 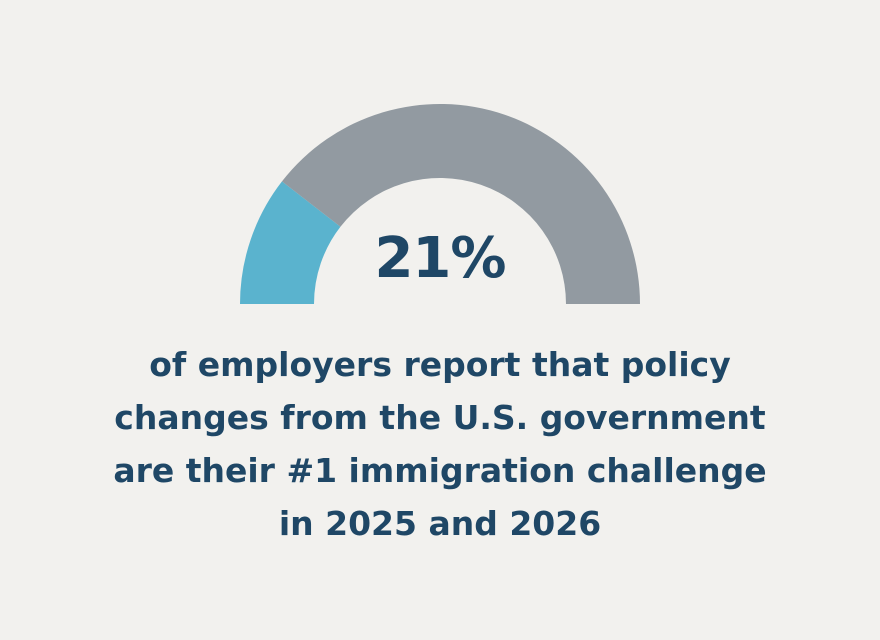 What do you see at coordinates (440, 470) in the screenshot?
I see `caption-line-3: are their #1 immigration challenge` at bounding box center [440, 470].